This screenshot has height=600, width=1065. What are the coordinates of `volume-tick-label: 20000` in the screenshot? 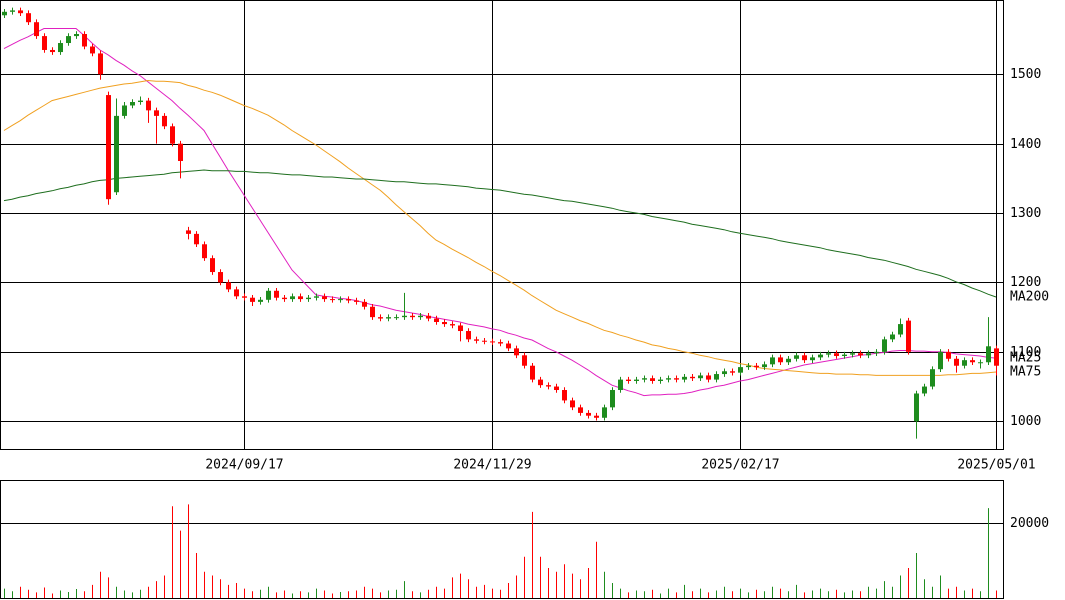 It's located at (1029, 523).